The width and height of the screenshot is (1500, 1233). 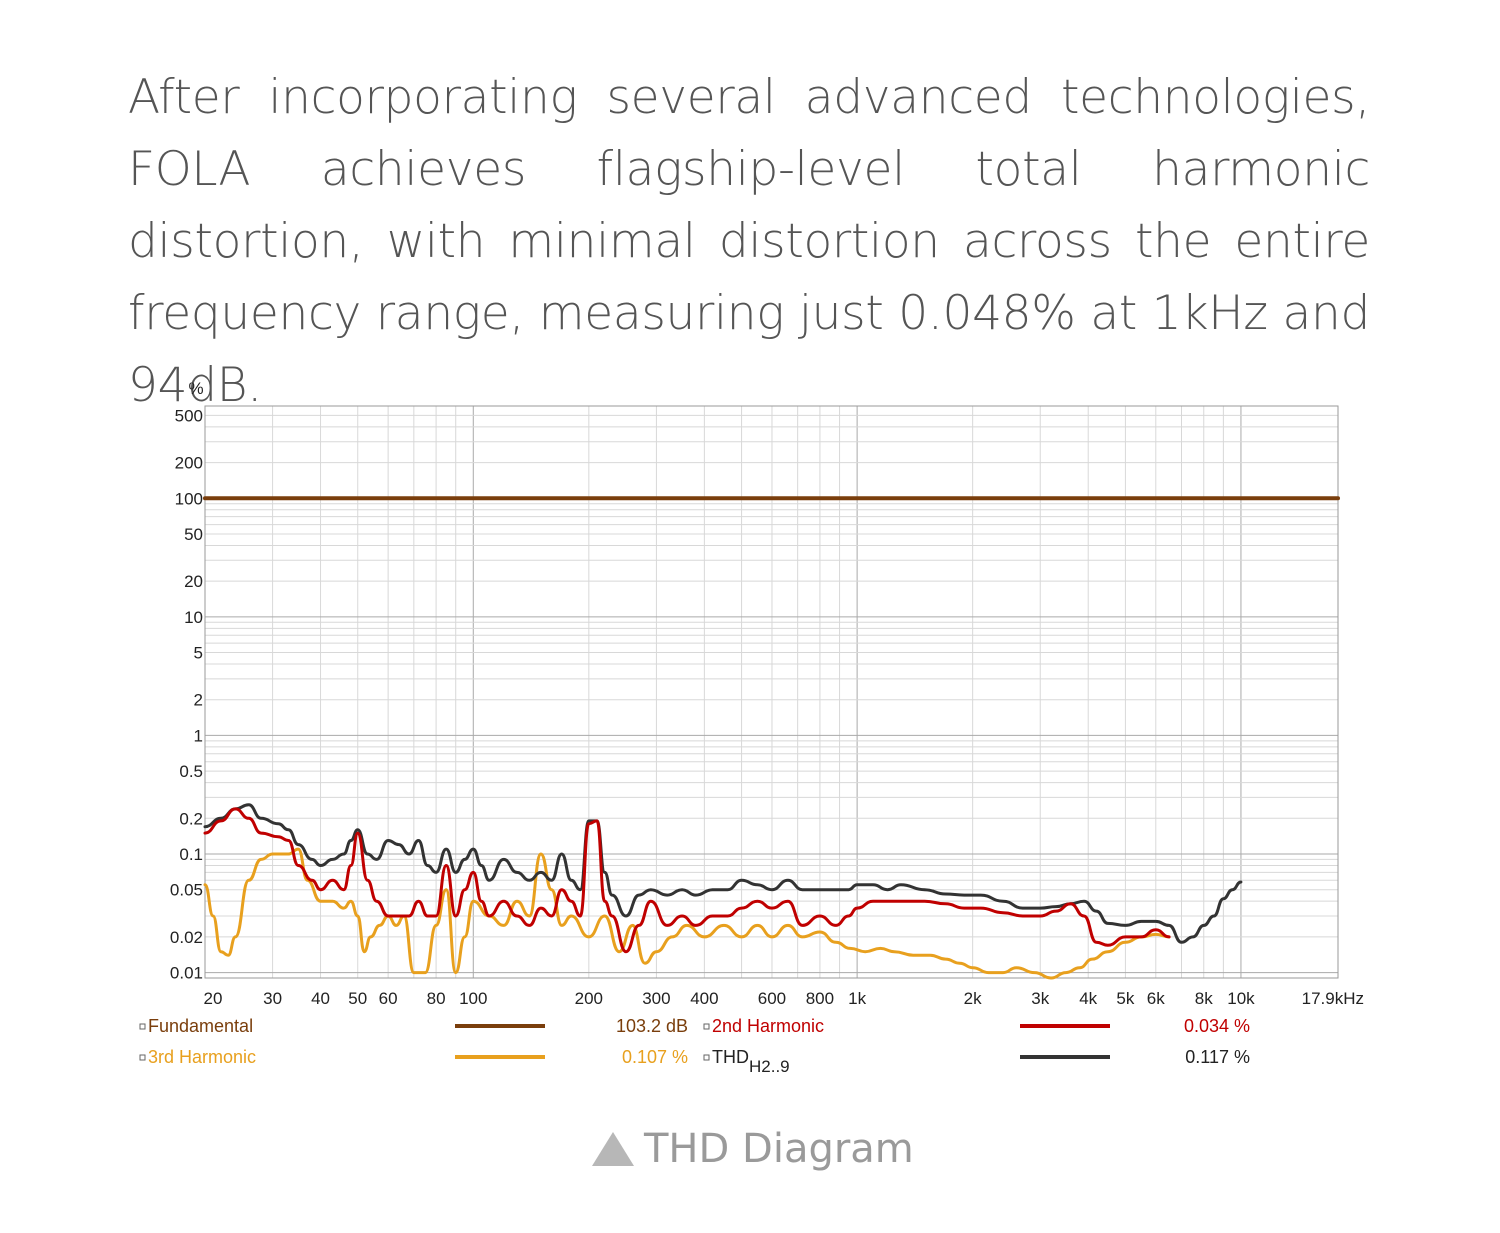 What do you see at coordinates (213, 998) in the screenshot?
I see `x-tick-label: 20` at bounding box center [213, 998].